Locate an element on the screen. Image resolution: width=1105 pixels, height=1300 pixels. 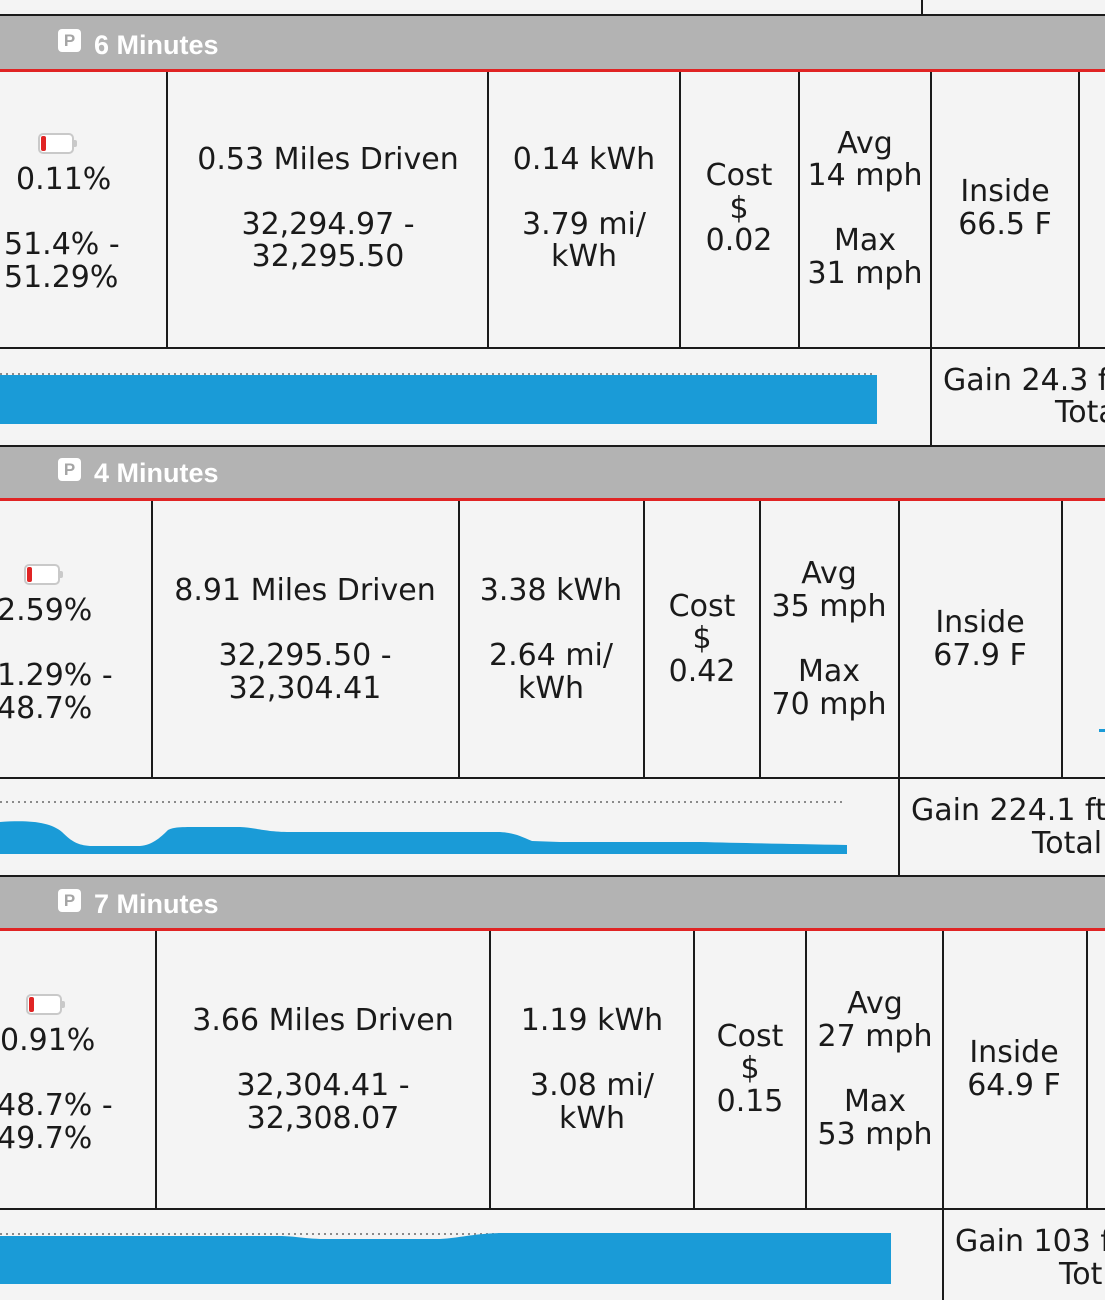
miles-driven: 8.91 Miles Driven is located at coordinates (305, 590).